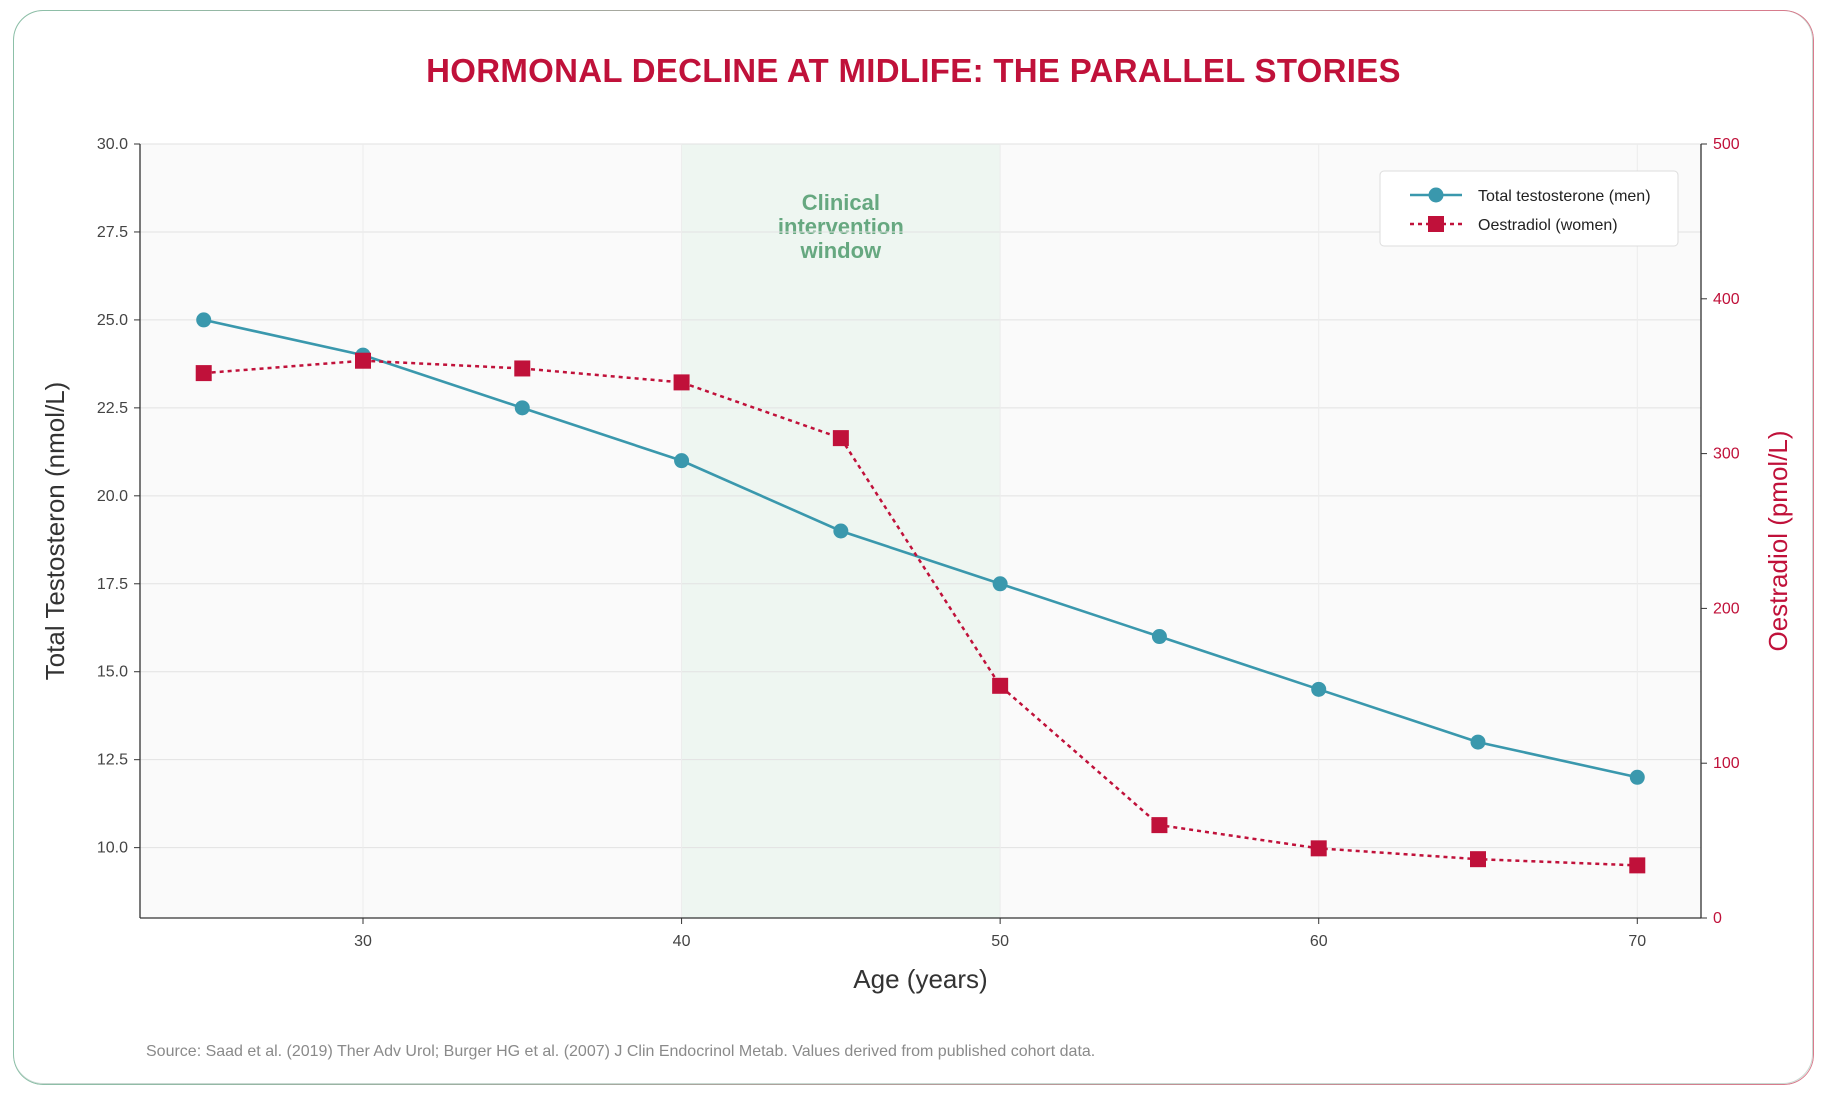 The height and width of the screenshot is (1094, 1827). I want to click on intervention-window-label: window, so click(841, 250).